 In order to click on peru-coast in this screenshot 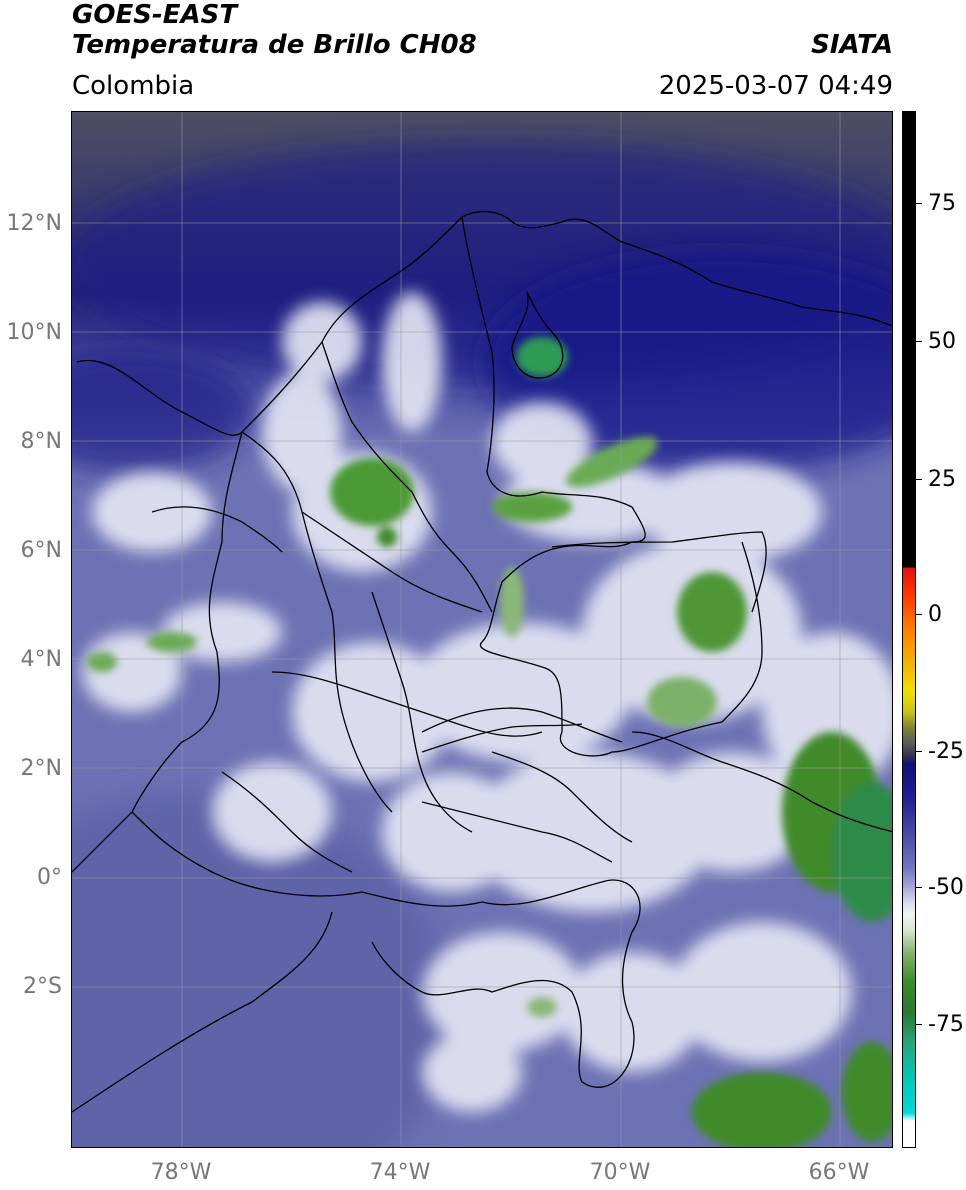, I will do `click(202, 1012)`.